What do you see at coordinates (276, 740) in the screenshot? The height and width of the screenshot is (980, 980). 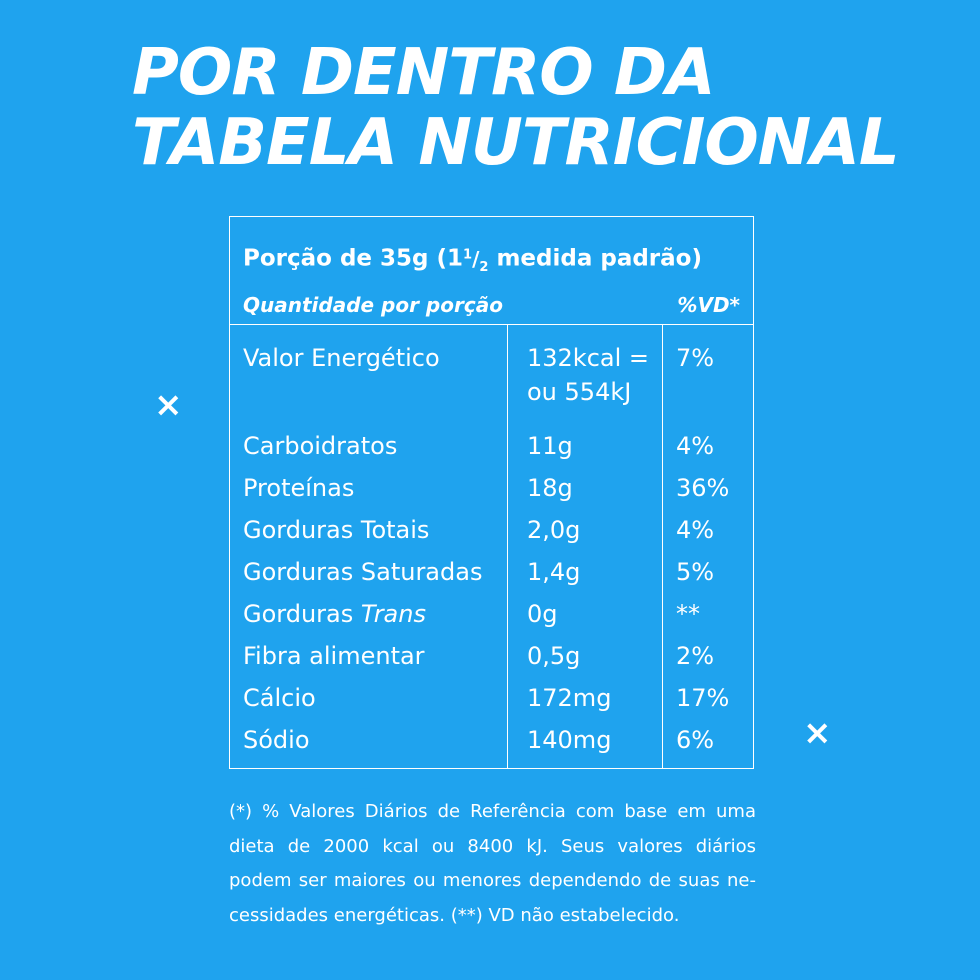 I see `nutrient-name: Sódio` at bounding box center [276, 740].